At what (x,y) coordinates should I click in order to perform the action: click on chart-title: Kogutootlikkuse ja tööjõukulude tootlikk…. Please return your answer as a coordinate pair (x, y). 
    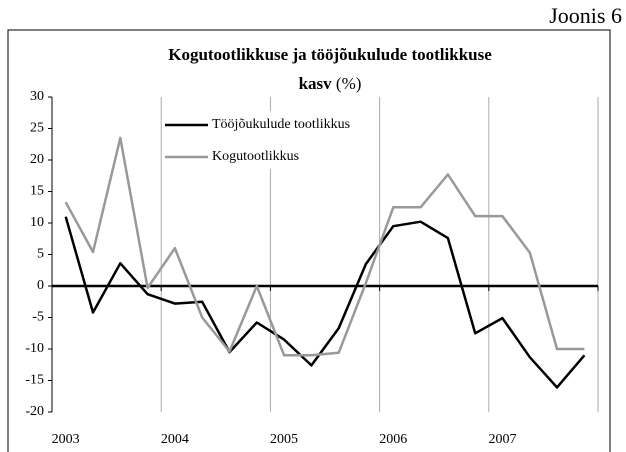
    Looking at the image, I should click on (330, 54).